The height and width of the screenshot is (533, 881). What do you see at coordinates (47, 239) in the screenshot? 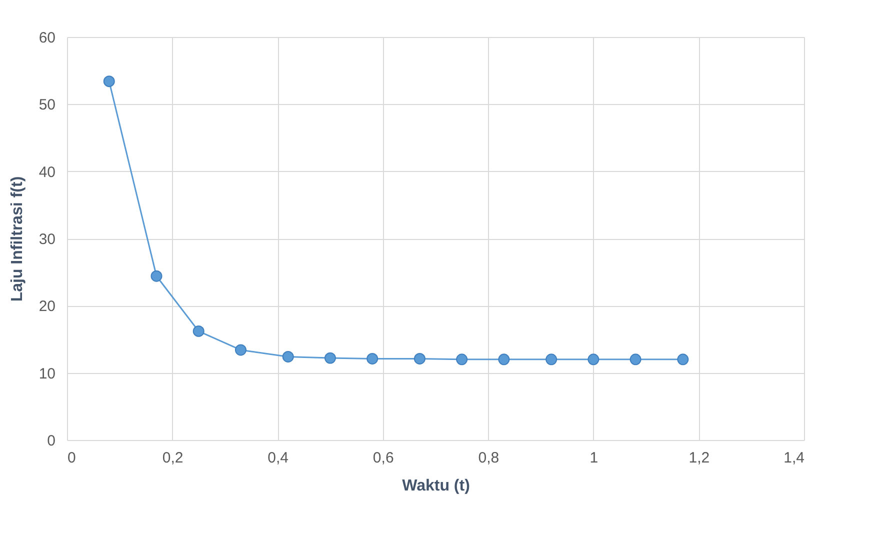
I see `y-tick-label: 30` at bounding box center [47, 239].